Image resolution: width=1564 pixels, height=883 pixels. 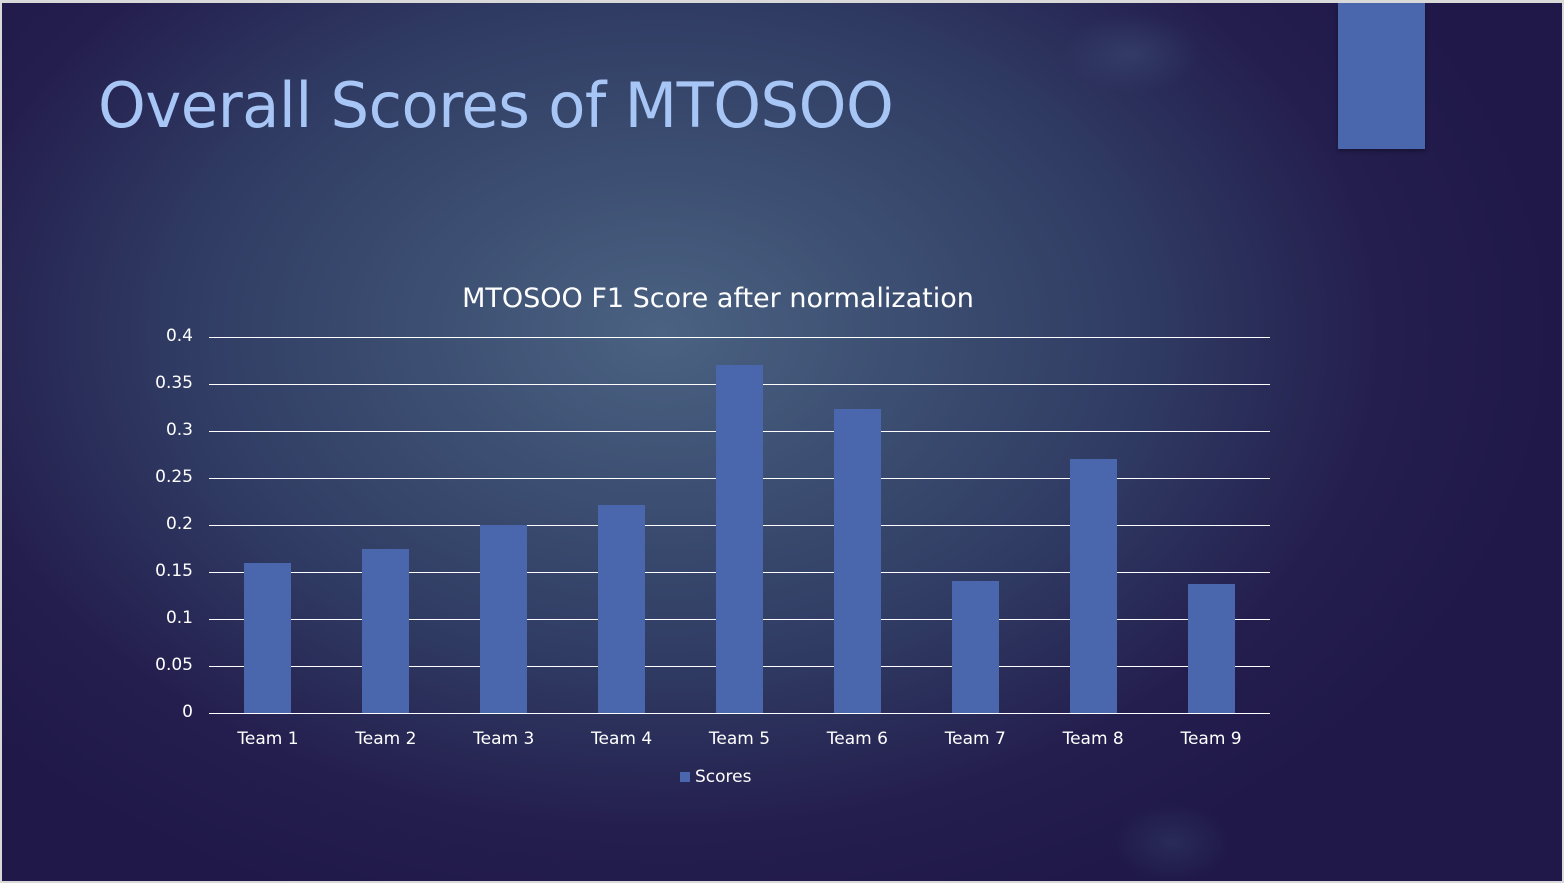 I want to click on x-tick-label: Team 4, so click(x=622, y=739).